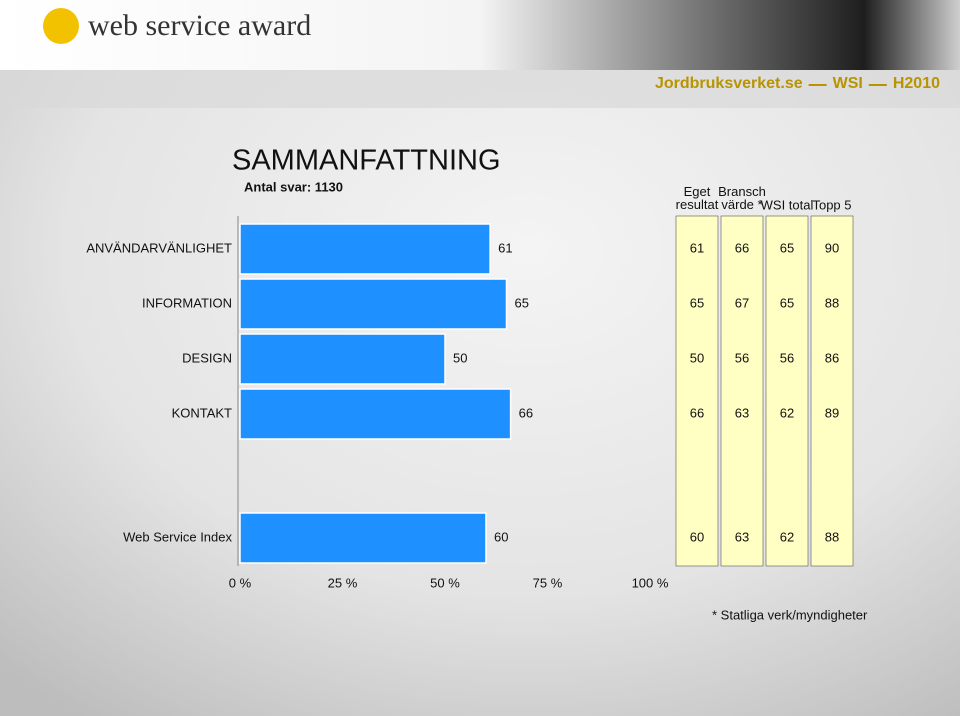 The width and height of the screenshot is (960, 716). What do you see at coordinates (159, 247) in the screenshot?
I see `category-label: ANVÄNDARVÄNLIGHET` at bounding box center [159, 247].